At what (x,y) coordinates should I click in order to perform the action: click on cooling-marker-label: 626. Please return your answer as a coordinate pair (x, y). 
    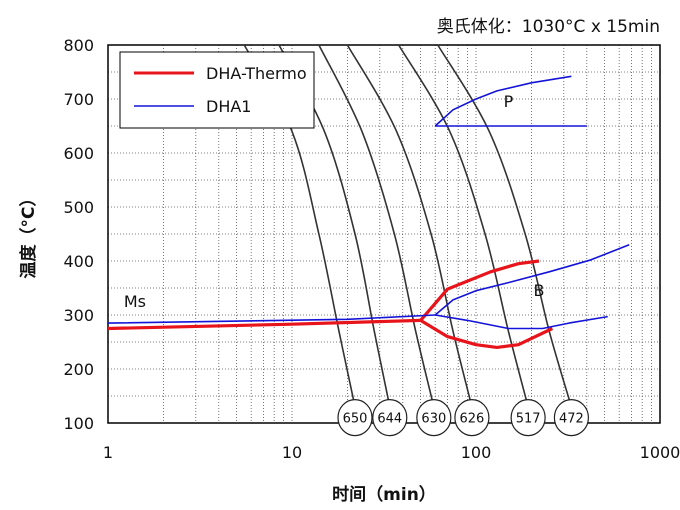
    Looking at the image, I should click on (471, 419).